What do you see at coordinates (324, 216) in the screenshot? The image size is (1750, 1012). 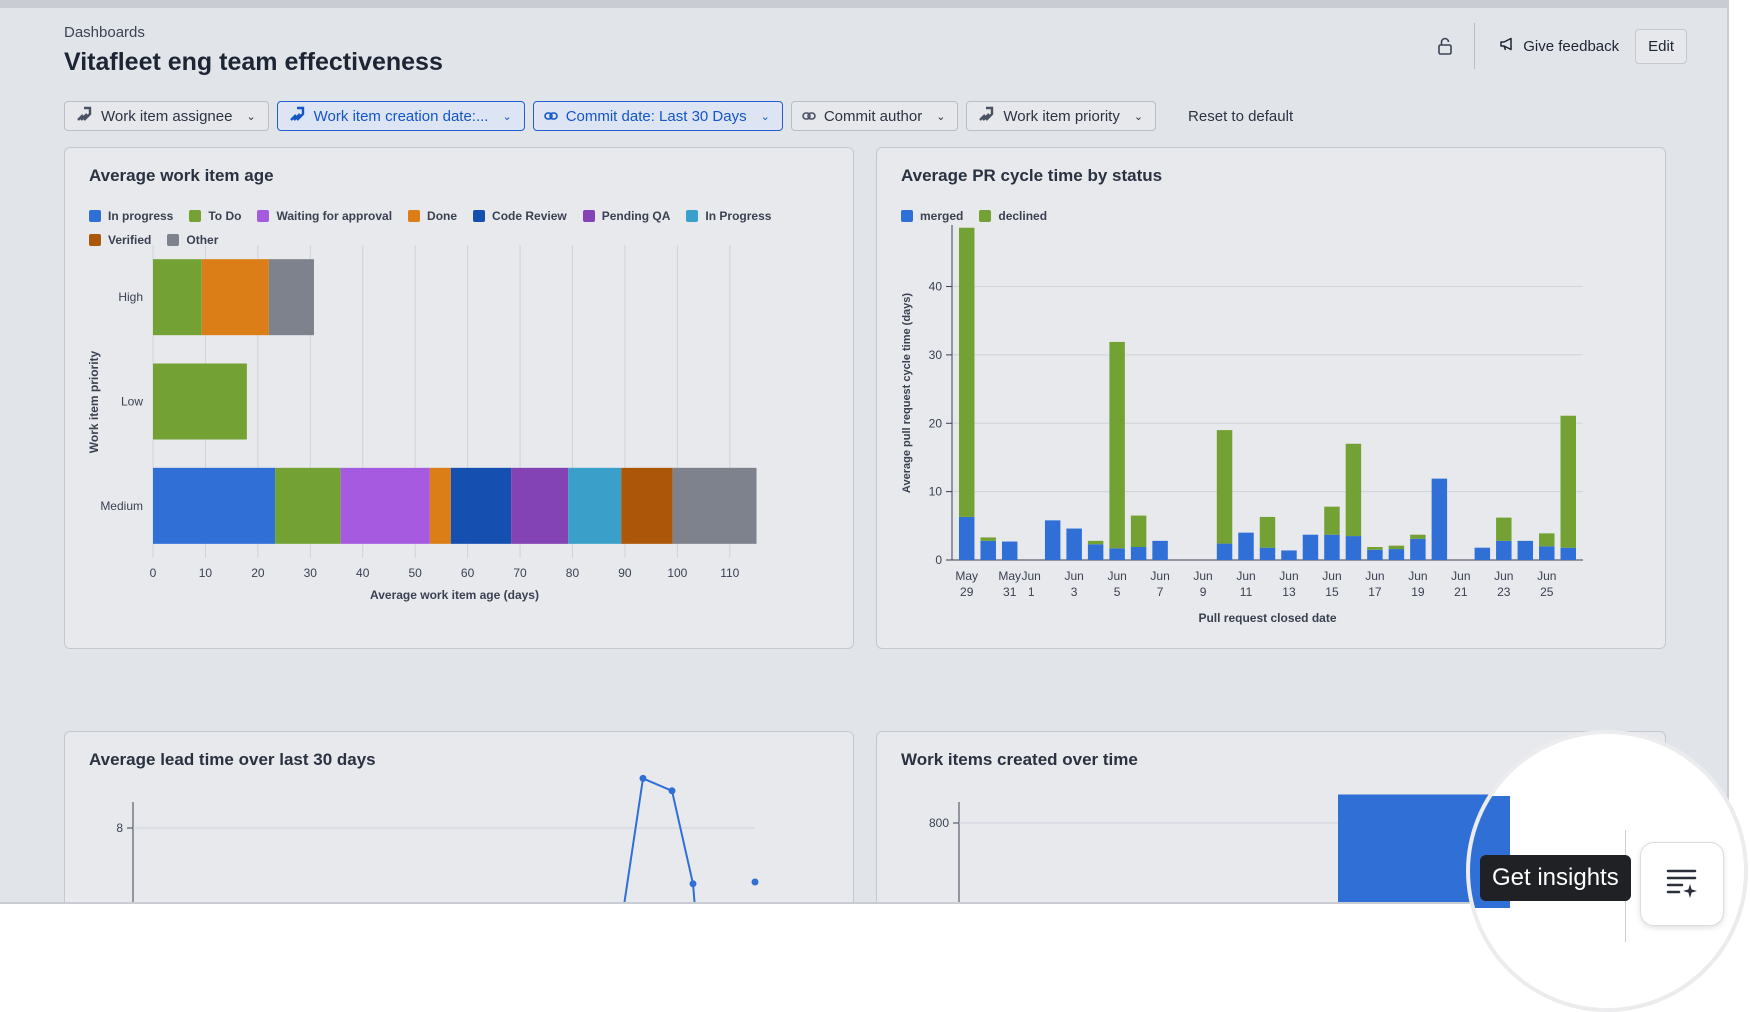 I see `legend-item-waiting-for-approval: Waiting for approval` at bounding box center [324, 216].